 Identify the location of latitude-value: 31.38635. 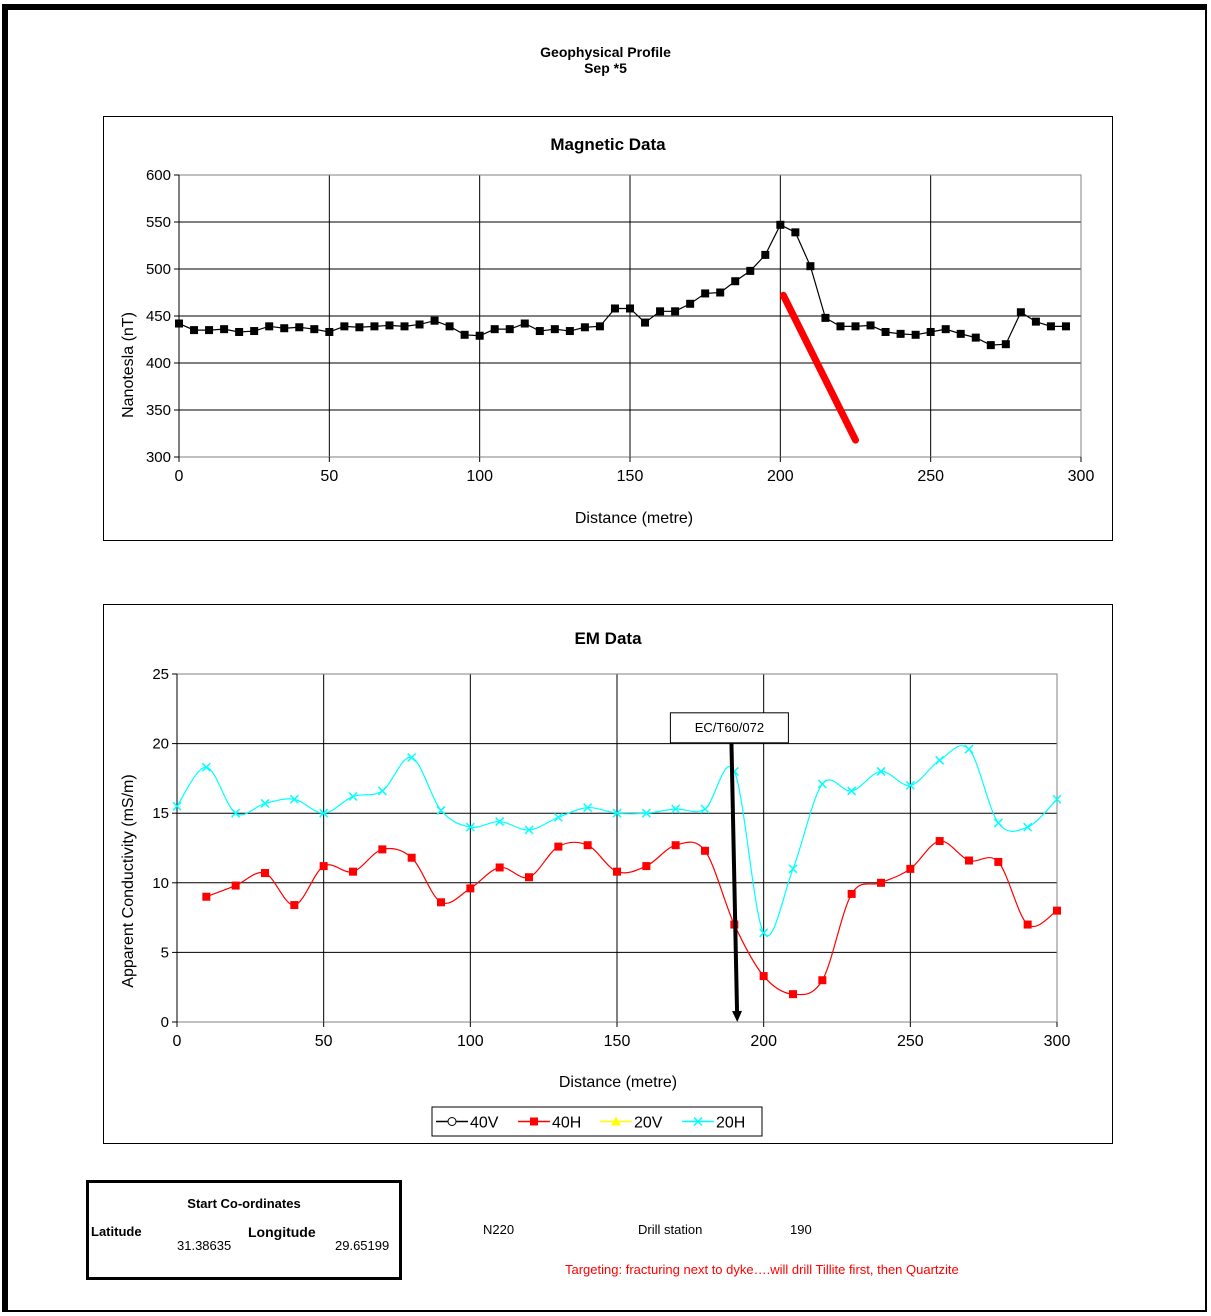
(204, 1245).